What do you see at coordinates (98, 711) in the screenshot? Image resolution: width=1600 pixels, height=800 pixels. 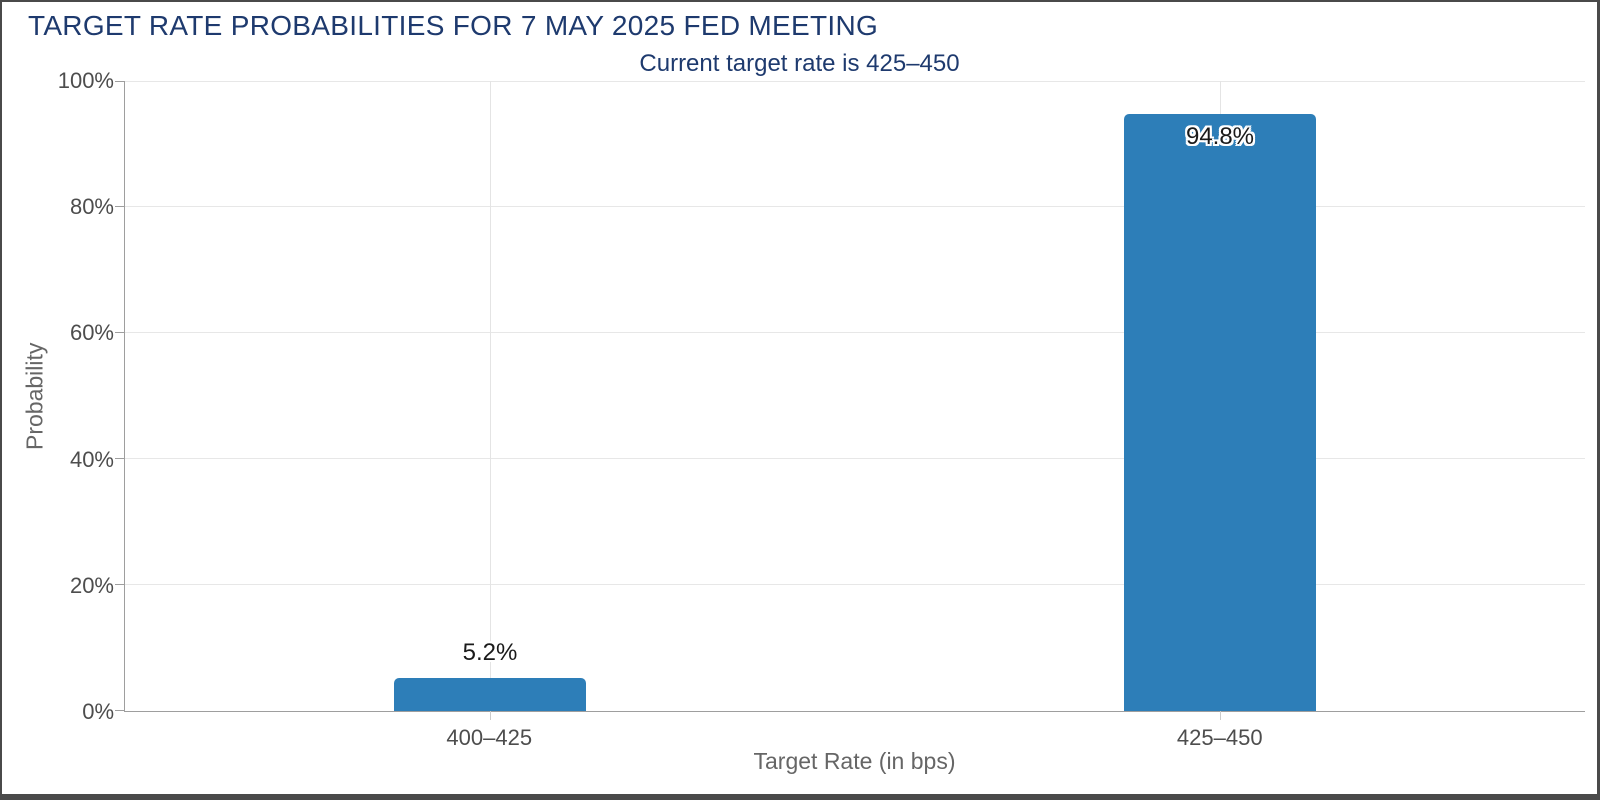 I see `y-tick-label-0: 0%` at bounding box center [98, 711].